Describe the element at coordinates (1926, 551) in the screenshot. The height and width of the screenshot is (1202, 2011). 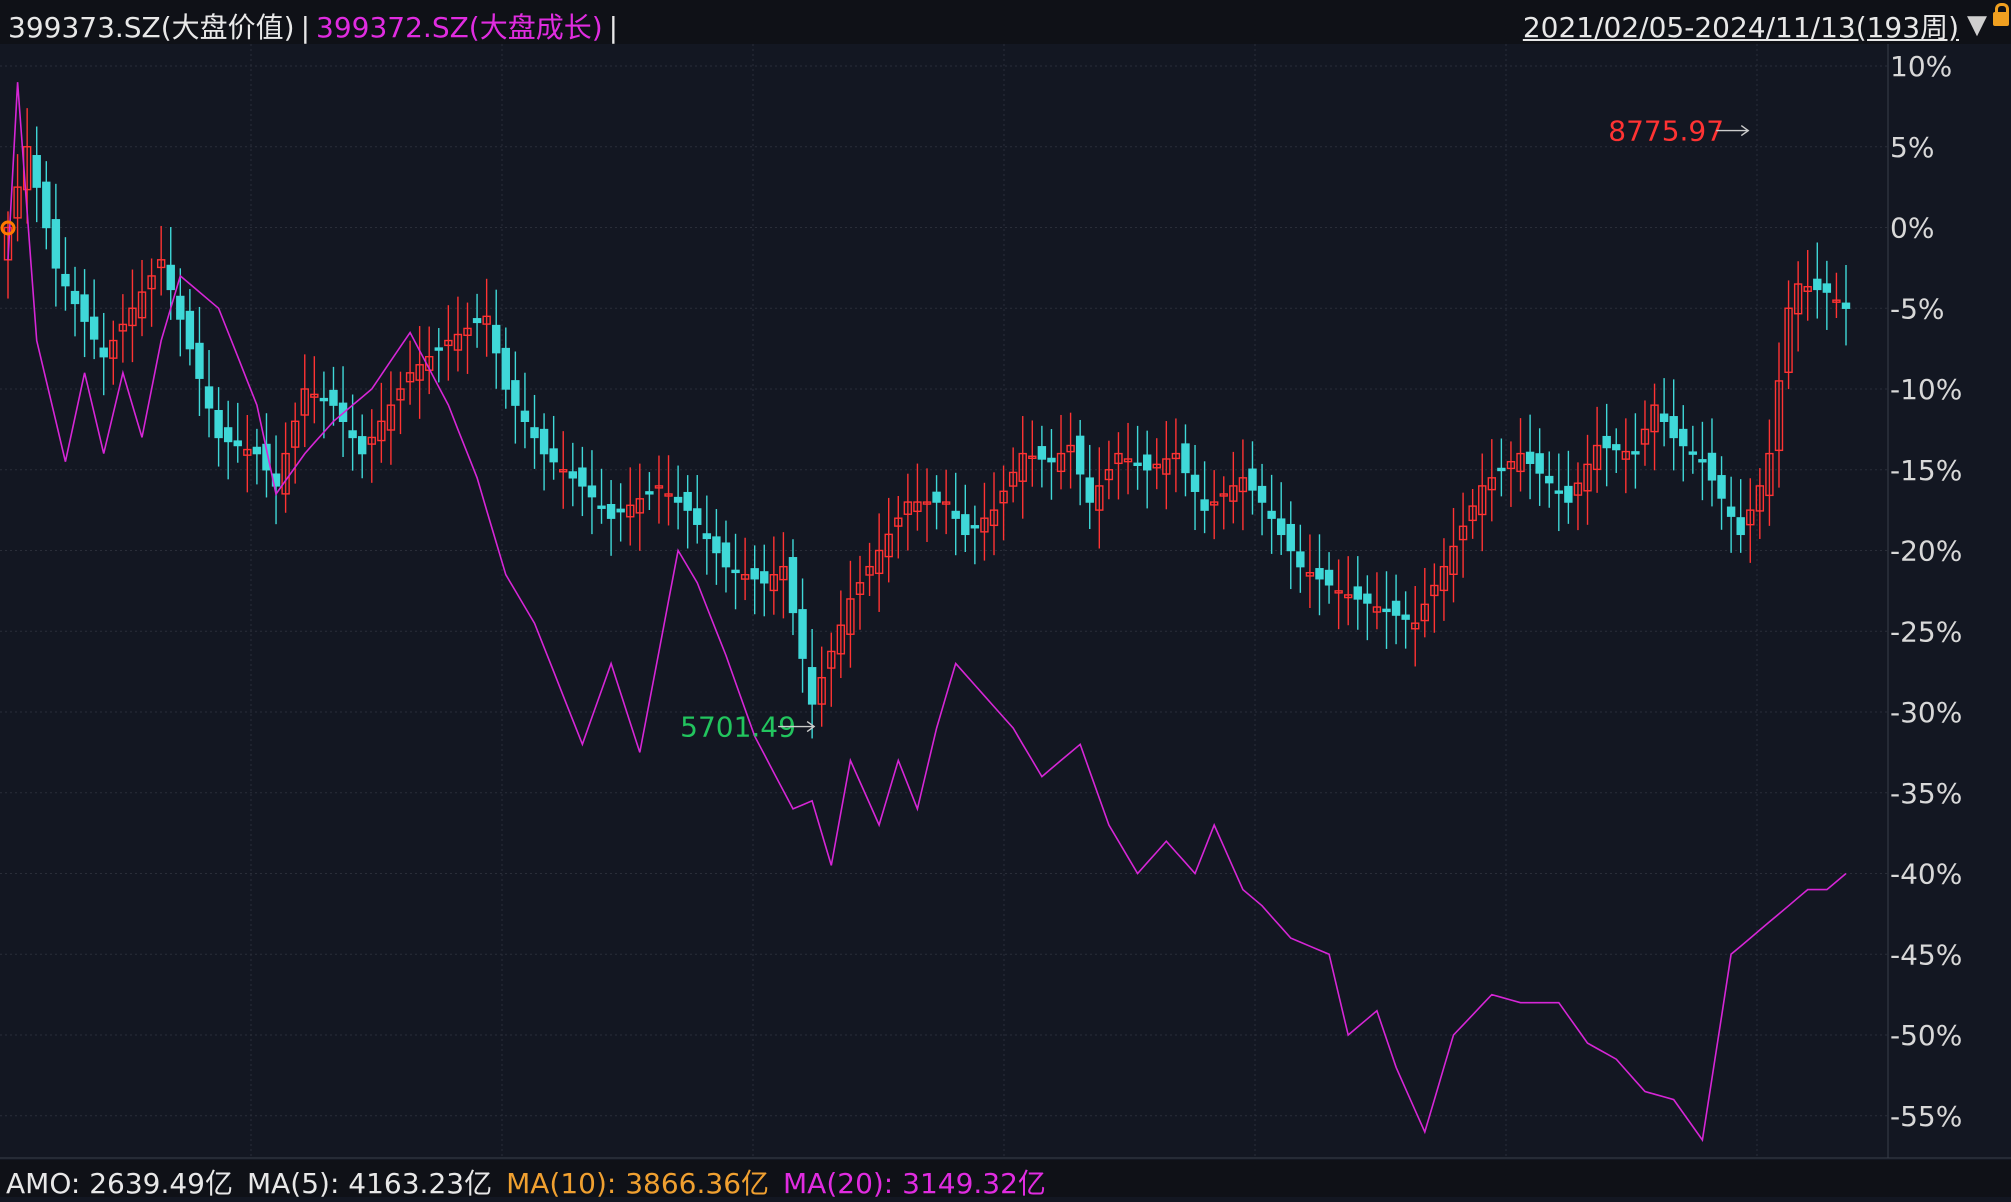
I see `y-tick-label: -20%` at that location.